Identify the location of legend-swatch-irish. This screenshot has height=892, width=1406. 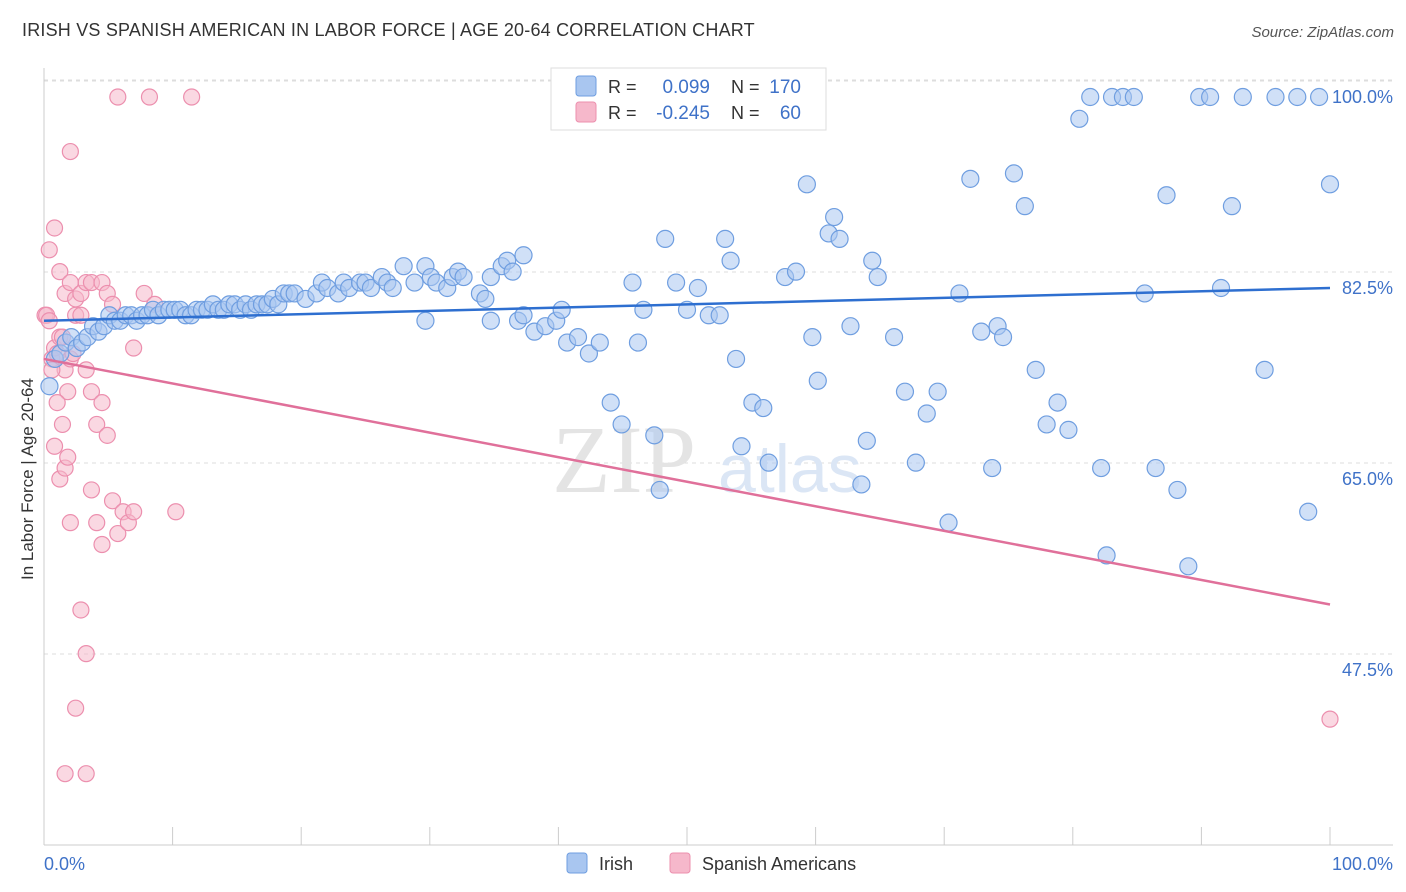
(586, 86).